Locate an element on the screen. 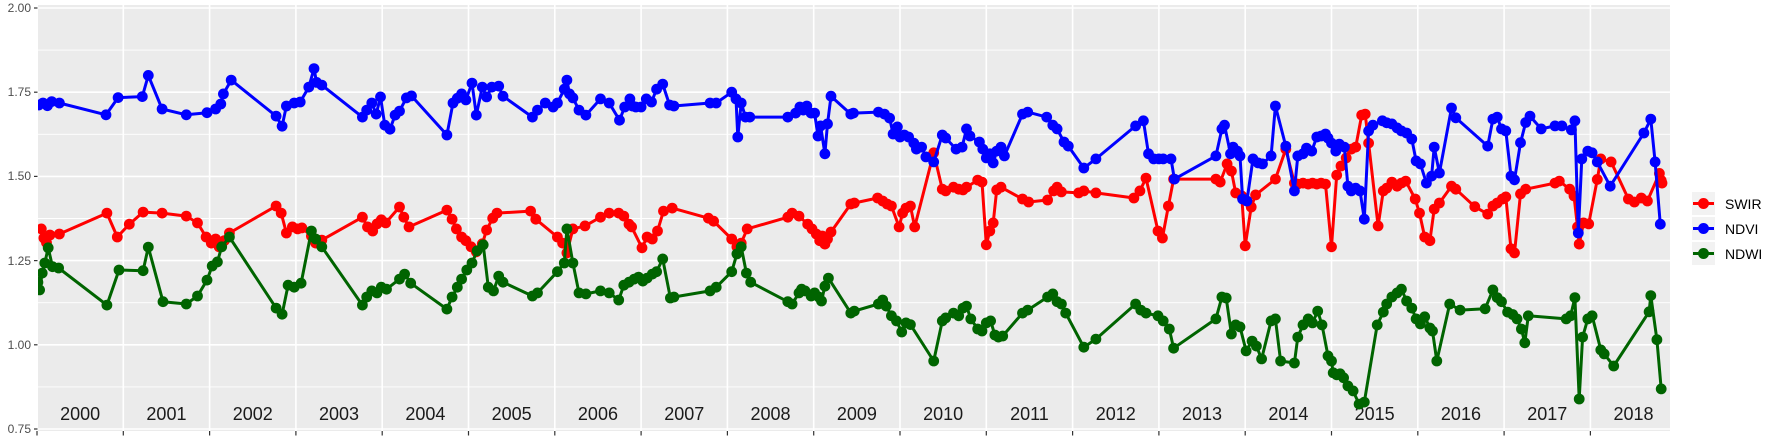 The image size is (1773, 442). x-axis-label: 2002 is located at coordinates (253, 414).